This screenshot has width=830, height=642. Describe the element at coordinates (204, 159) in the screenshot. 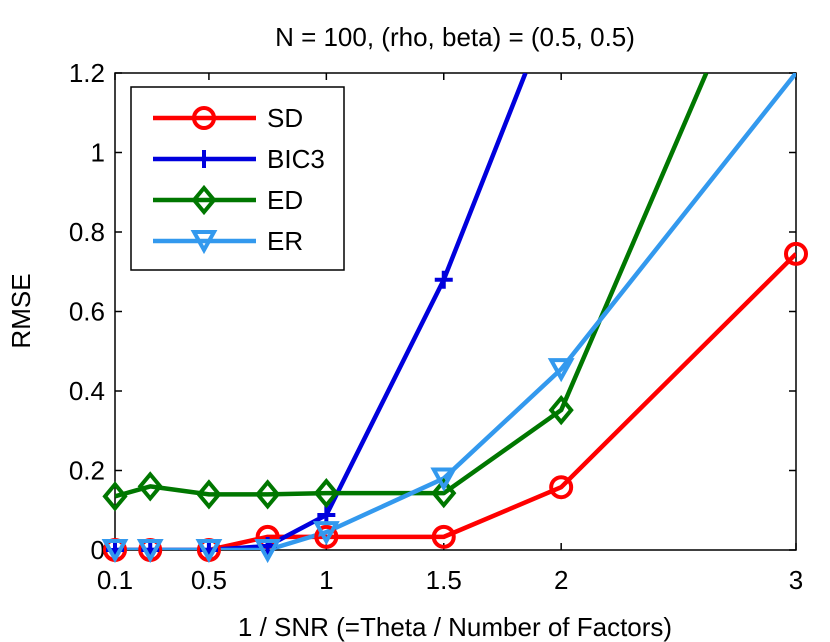

I see `legend-marker-bic3` at that location.